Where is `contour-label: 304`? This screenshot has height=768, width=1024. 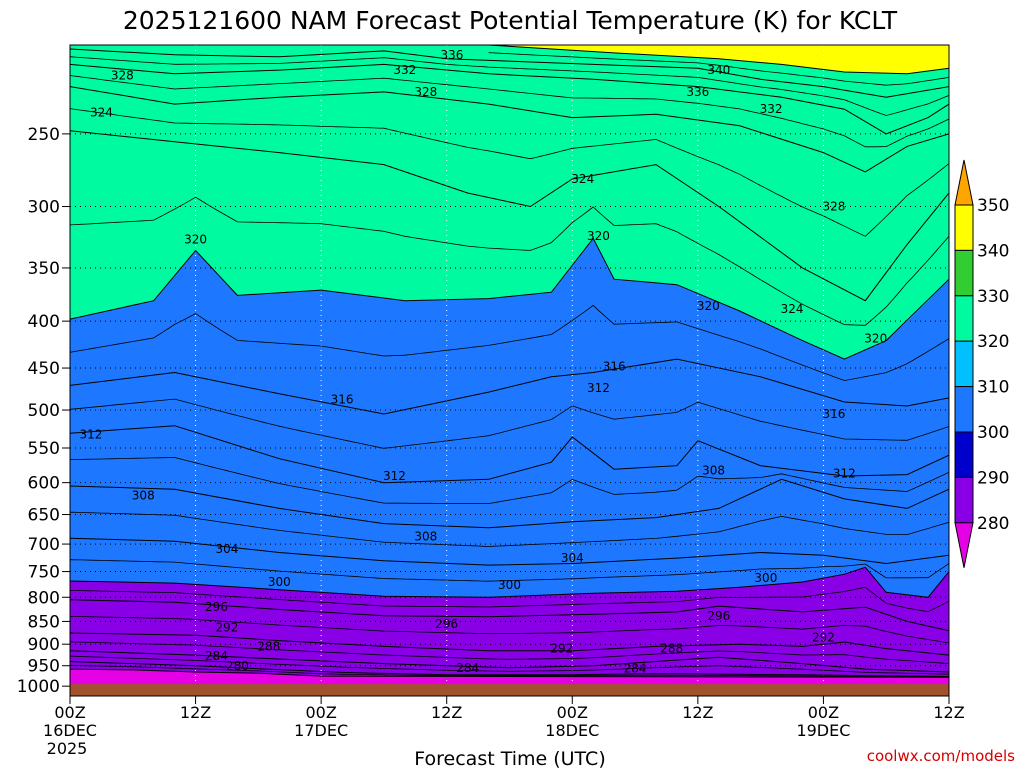 contour-label: 304 is located at coordinates (227, 549).